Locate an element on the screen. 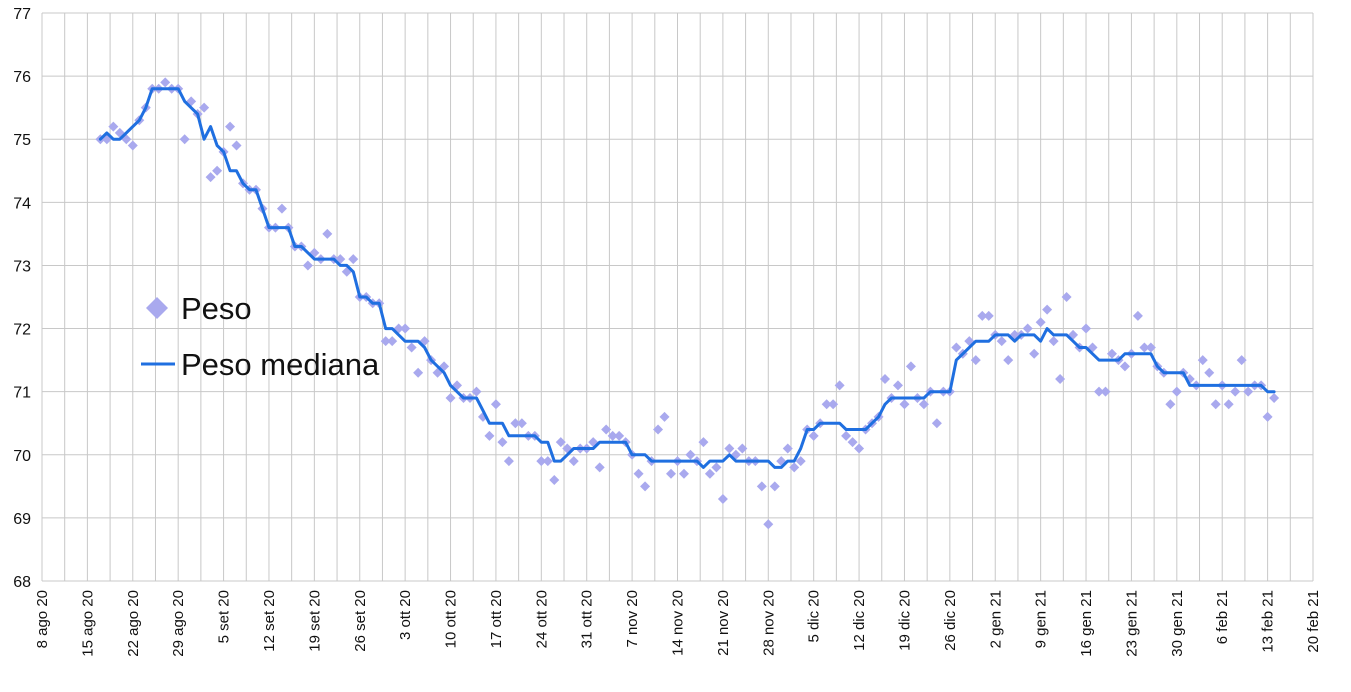 Image resolution: width=1351 pixels, height=692 pixels. y-axis-tick-labels: 68 69 70 71 72 73 74 75 76 77 is located at coordinates (22, 298).